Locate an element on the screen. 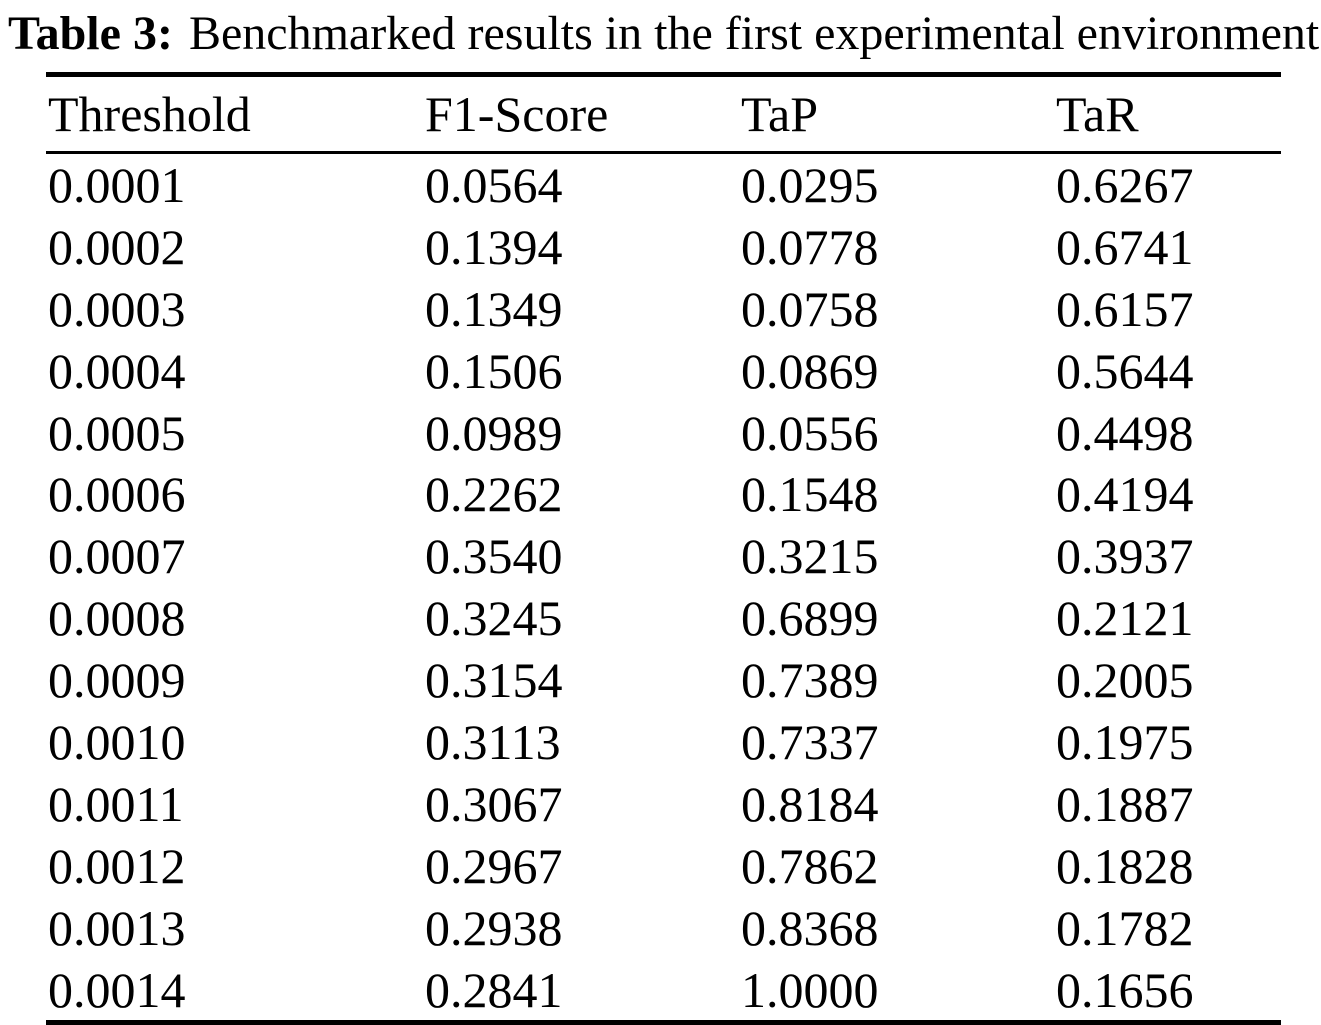  table-cell-tar: 0.2121 is located at coordinates (1125, 618).